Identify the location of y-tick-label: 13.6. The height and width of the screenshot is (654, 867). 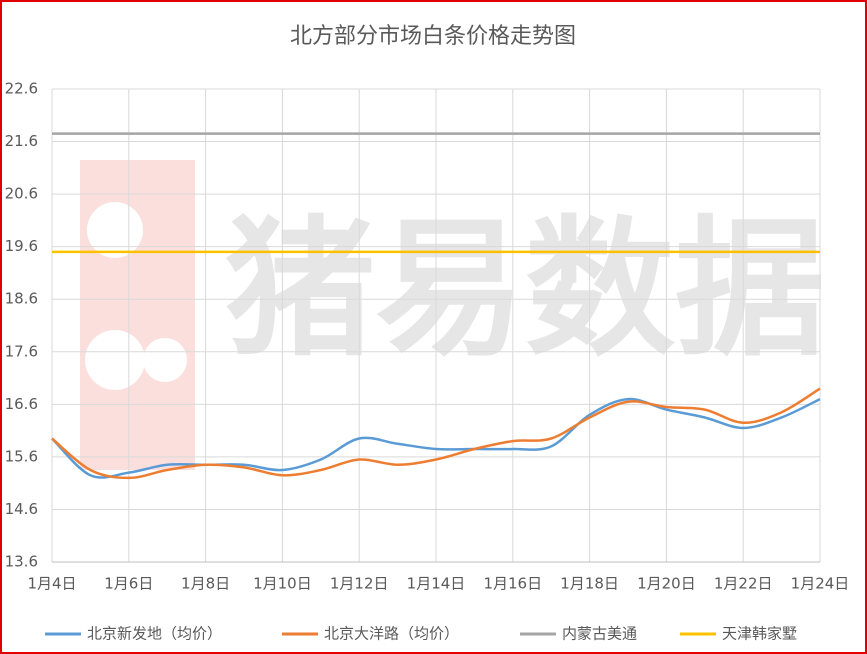
(21, 562).